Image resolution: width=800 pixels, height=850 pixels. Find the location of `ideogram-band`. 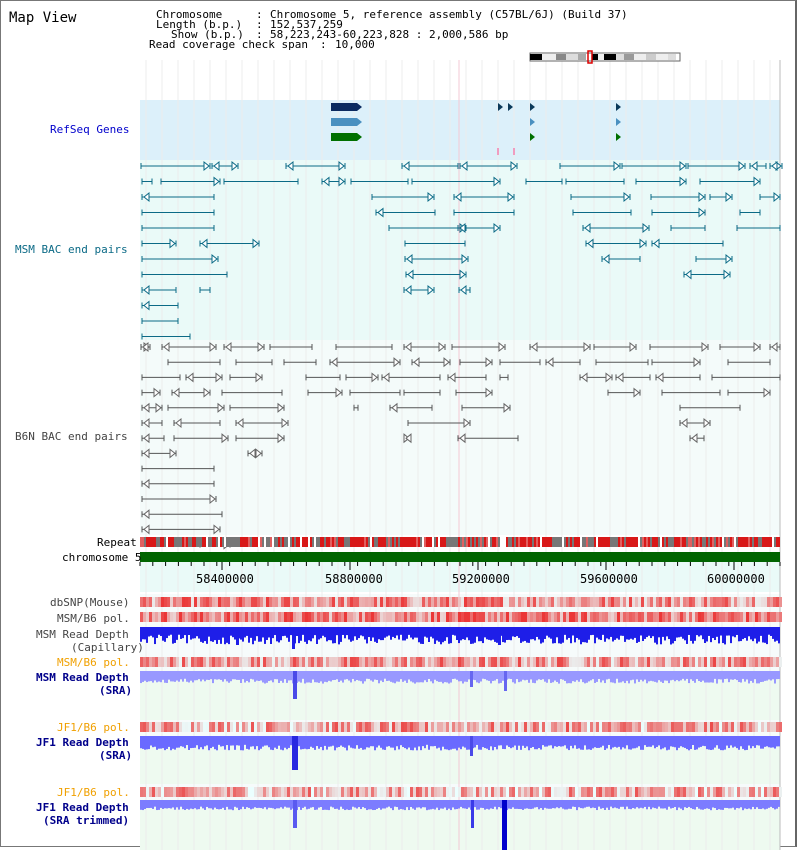

ideogram-band is located at coordinates (640, 57).